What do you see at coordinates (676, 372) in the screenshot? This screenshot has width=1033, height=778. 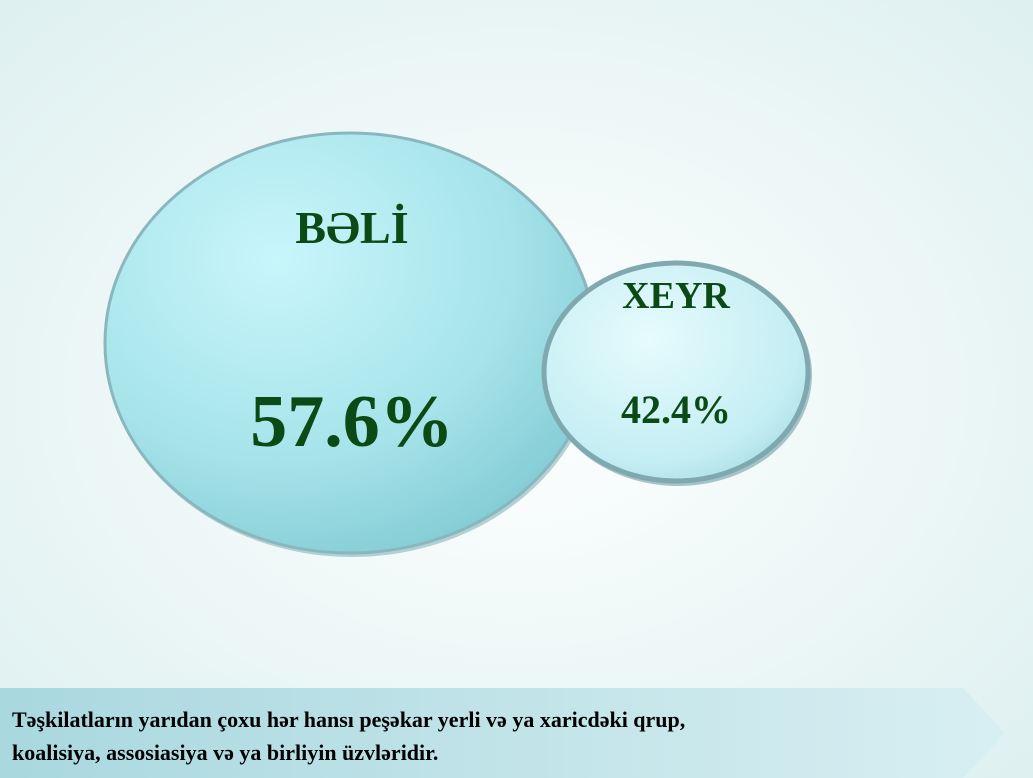 I see `bubble` at bounding box center [676, 372].